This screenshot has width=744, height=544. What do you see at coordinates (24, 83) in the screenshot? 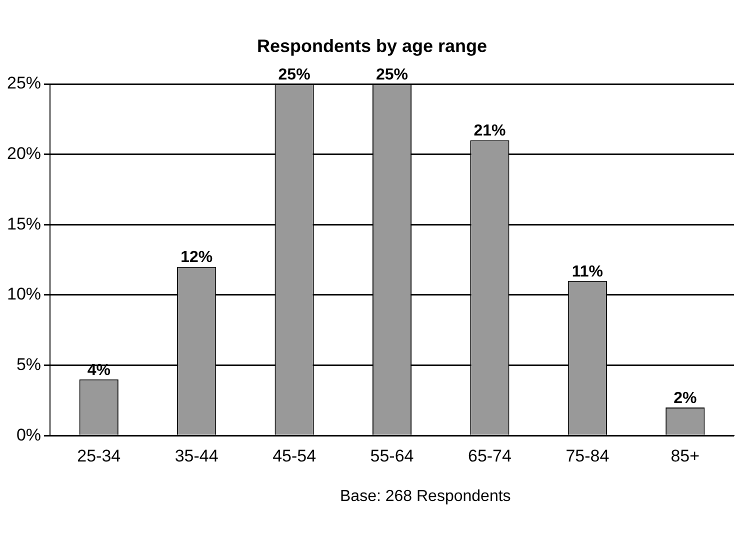
I see `y-tick-label: 25%` at bounding box center [24, 83].